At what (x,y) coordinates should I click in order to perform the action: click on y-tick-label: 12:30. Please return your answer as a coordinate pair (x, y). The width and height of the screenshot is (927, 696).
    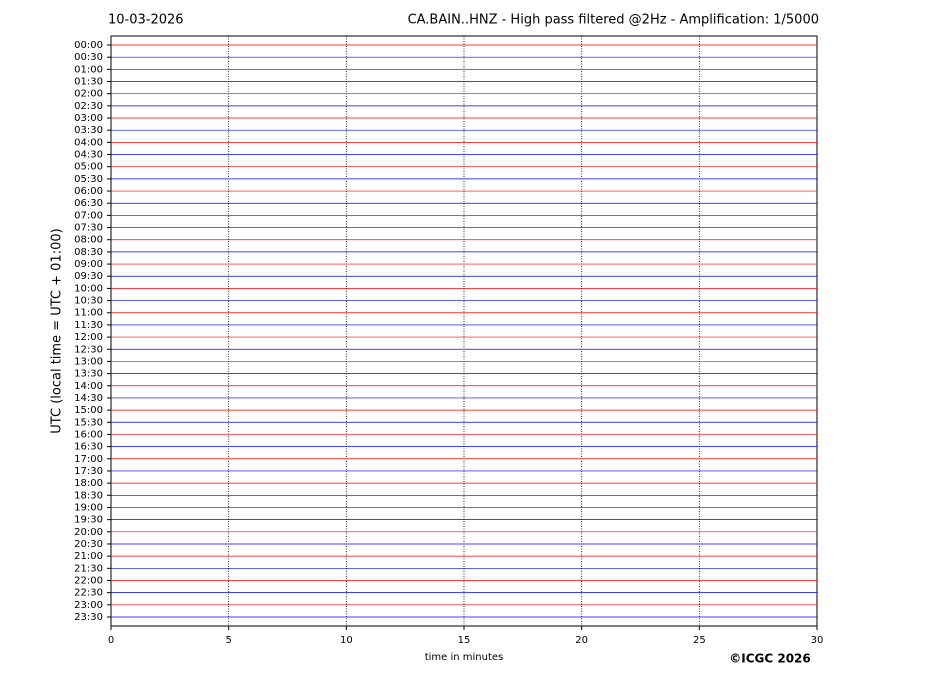
    Looking at the image, I should click on (88, 349).